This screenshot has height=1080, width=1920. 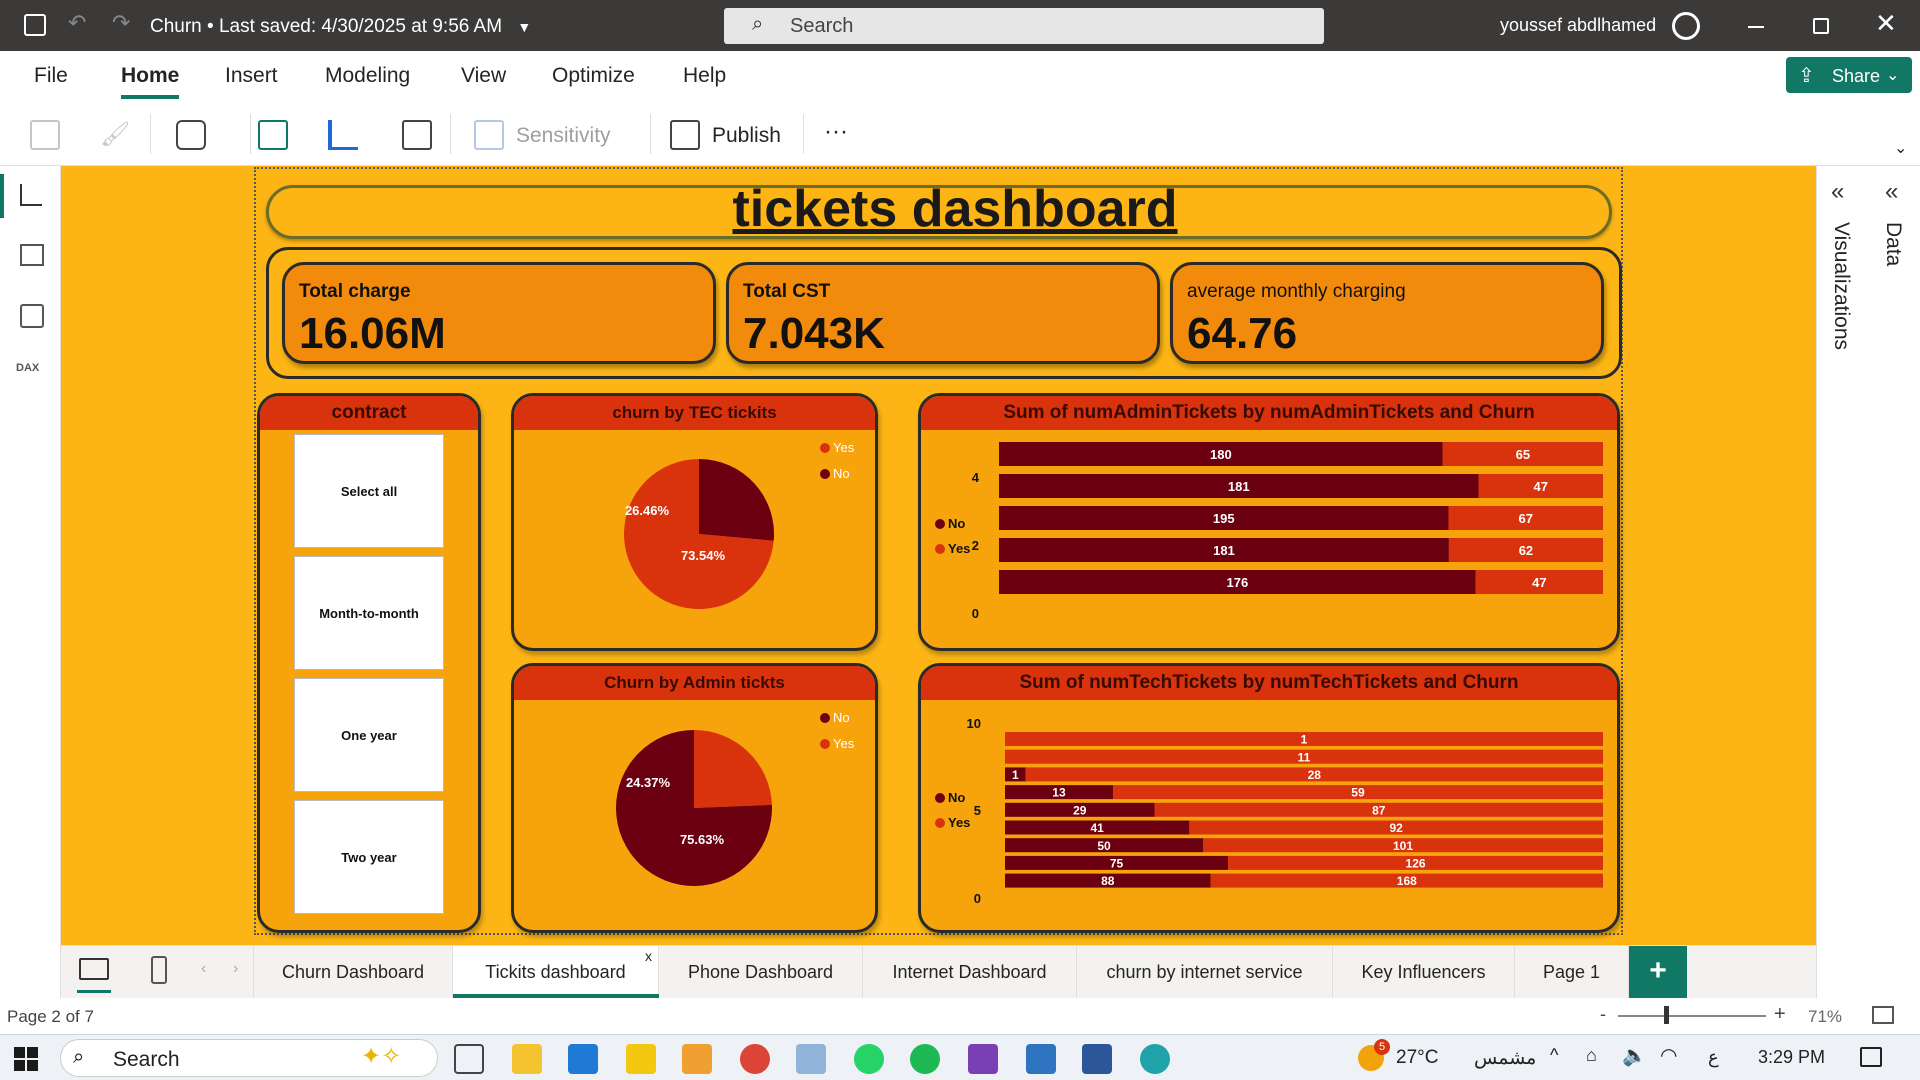 What do you see at coordinates (1871, 1057) in the screenshot?
I see `notifications-icon` at bounding box center [1871, 1057].